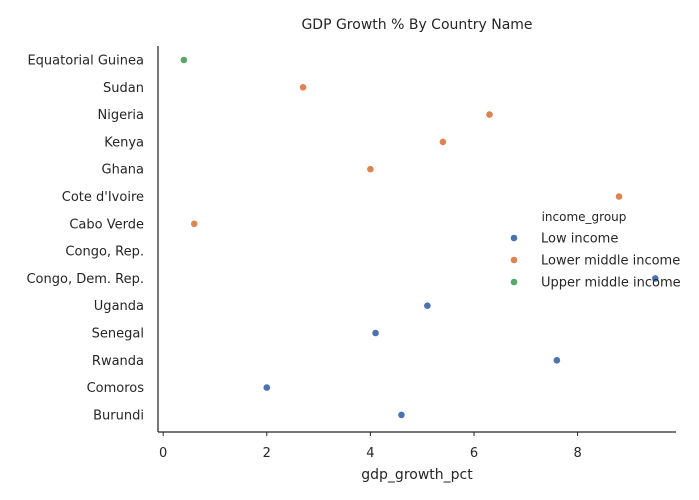 Image resolution: width=699 pixels, height=500 pixels. What do you see at coordinates (85, 61) in the screenshot?
I see `y-tick-label: Equatorial Guinea` at bounding box center [85, 61].